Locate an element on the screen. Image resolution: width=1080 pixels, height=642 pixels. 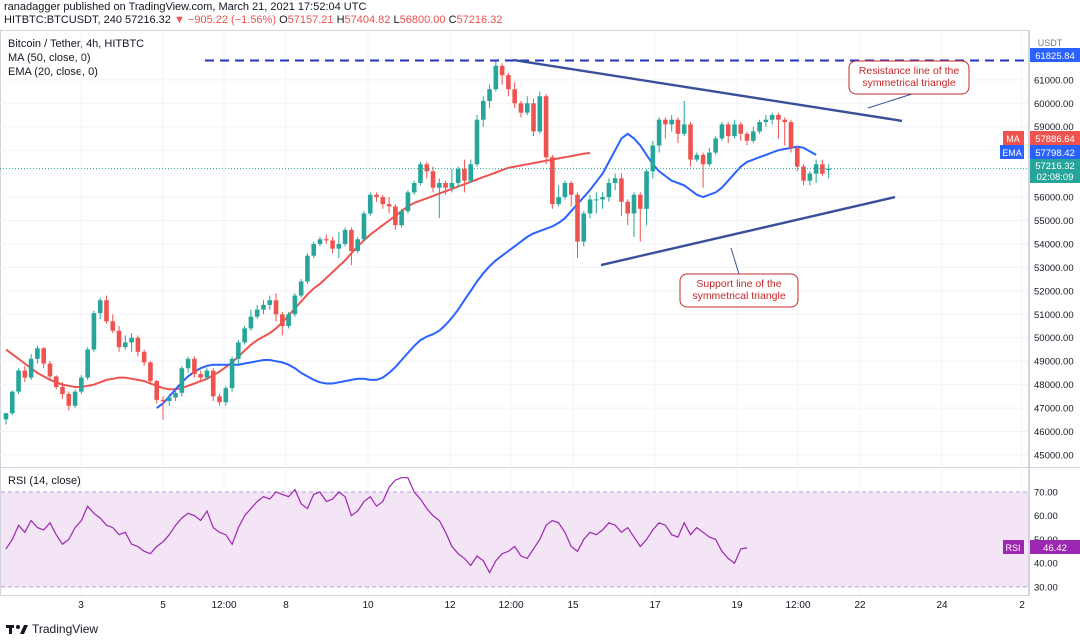
price-tick-label: 56000.00 is located at coordinates (1054, 198).